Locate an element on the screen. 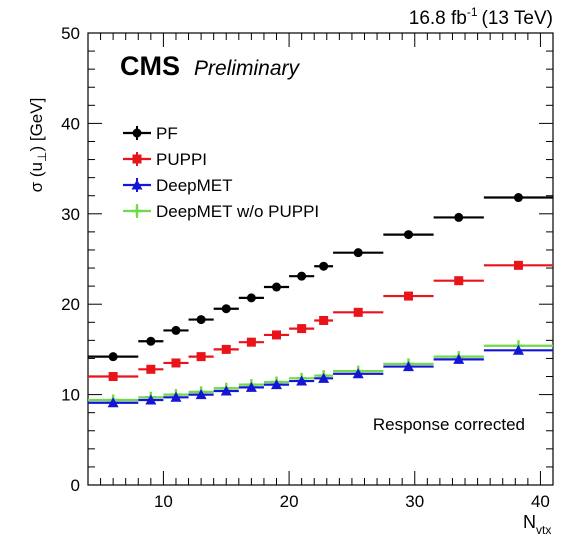 This screenshot has width=580, height=556. response-corrected-annotation: Response corrected is located at coordinates (449, 424).